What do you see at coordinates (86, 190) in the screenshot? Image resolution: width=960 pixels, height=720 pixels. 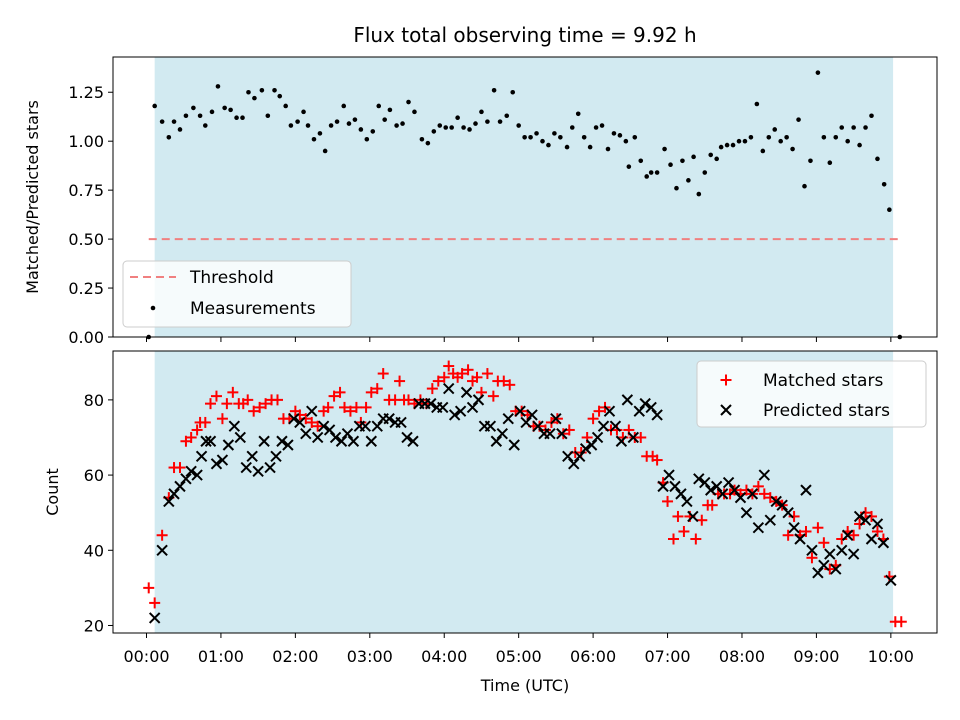 I see `top-ytick-label-3: 0.75` at bounding box center [86, 190].